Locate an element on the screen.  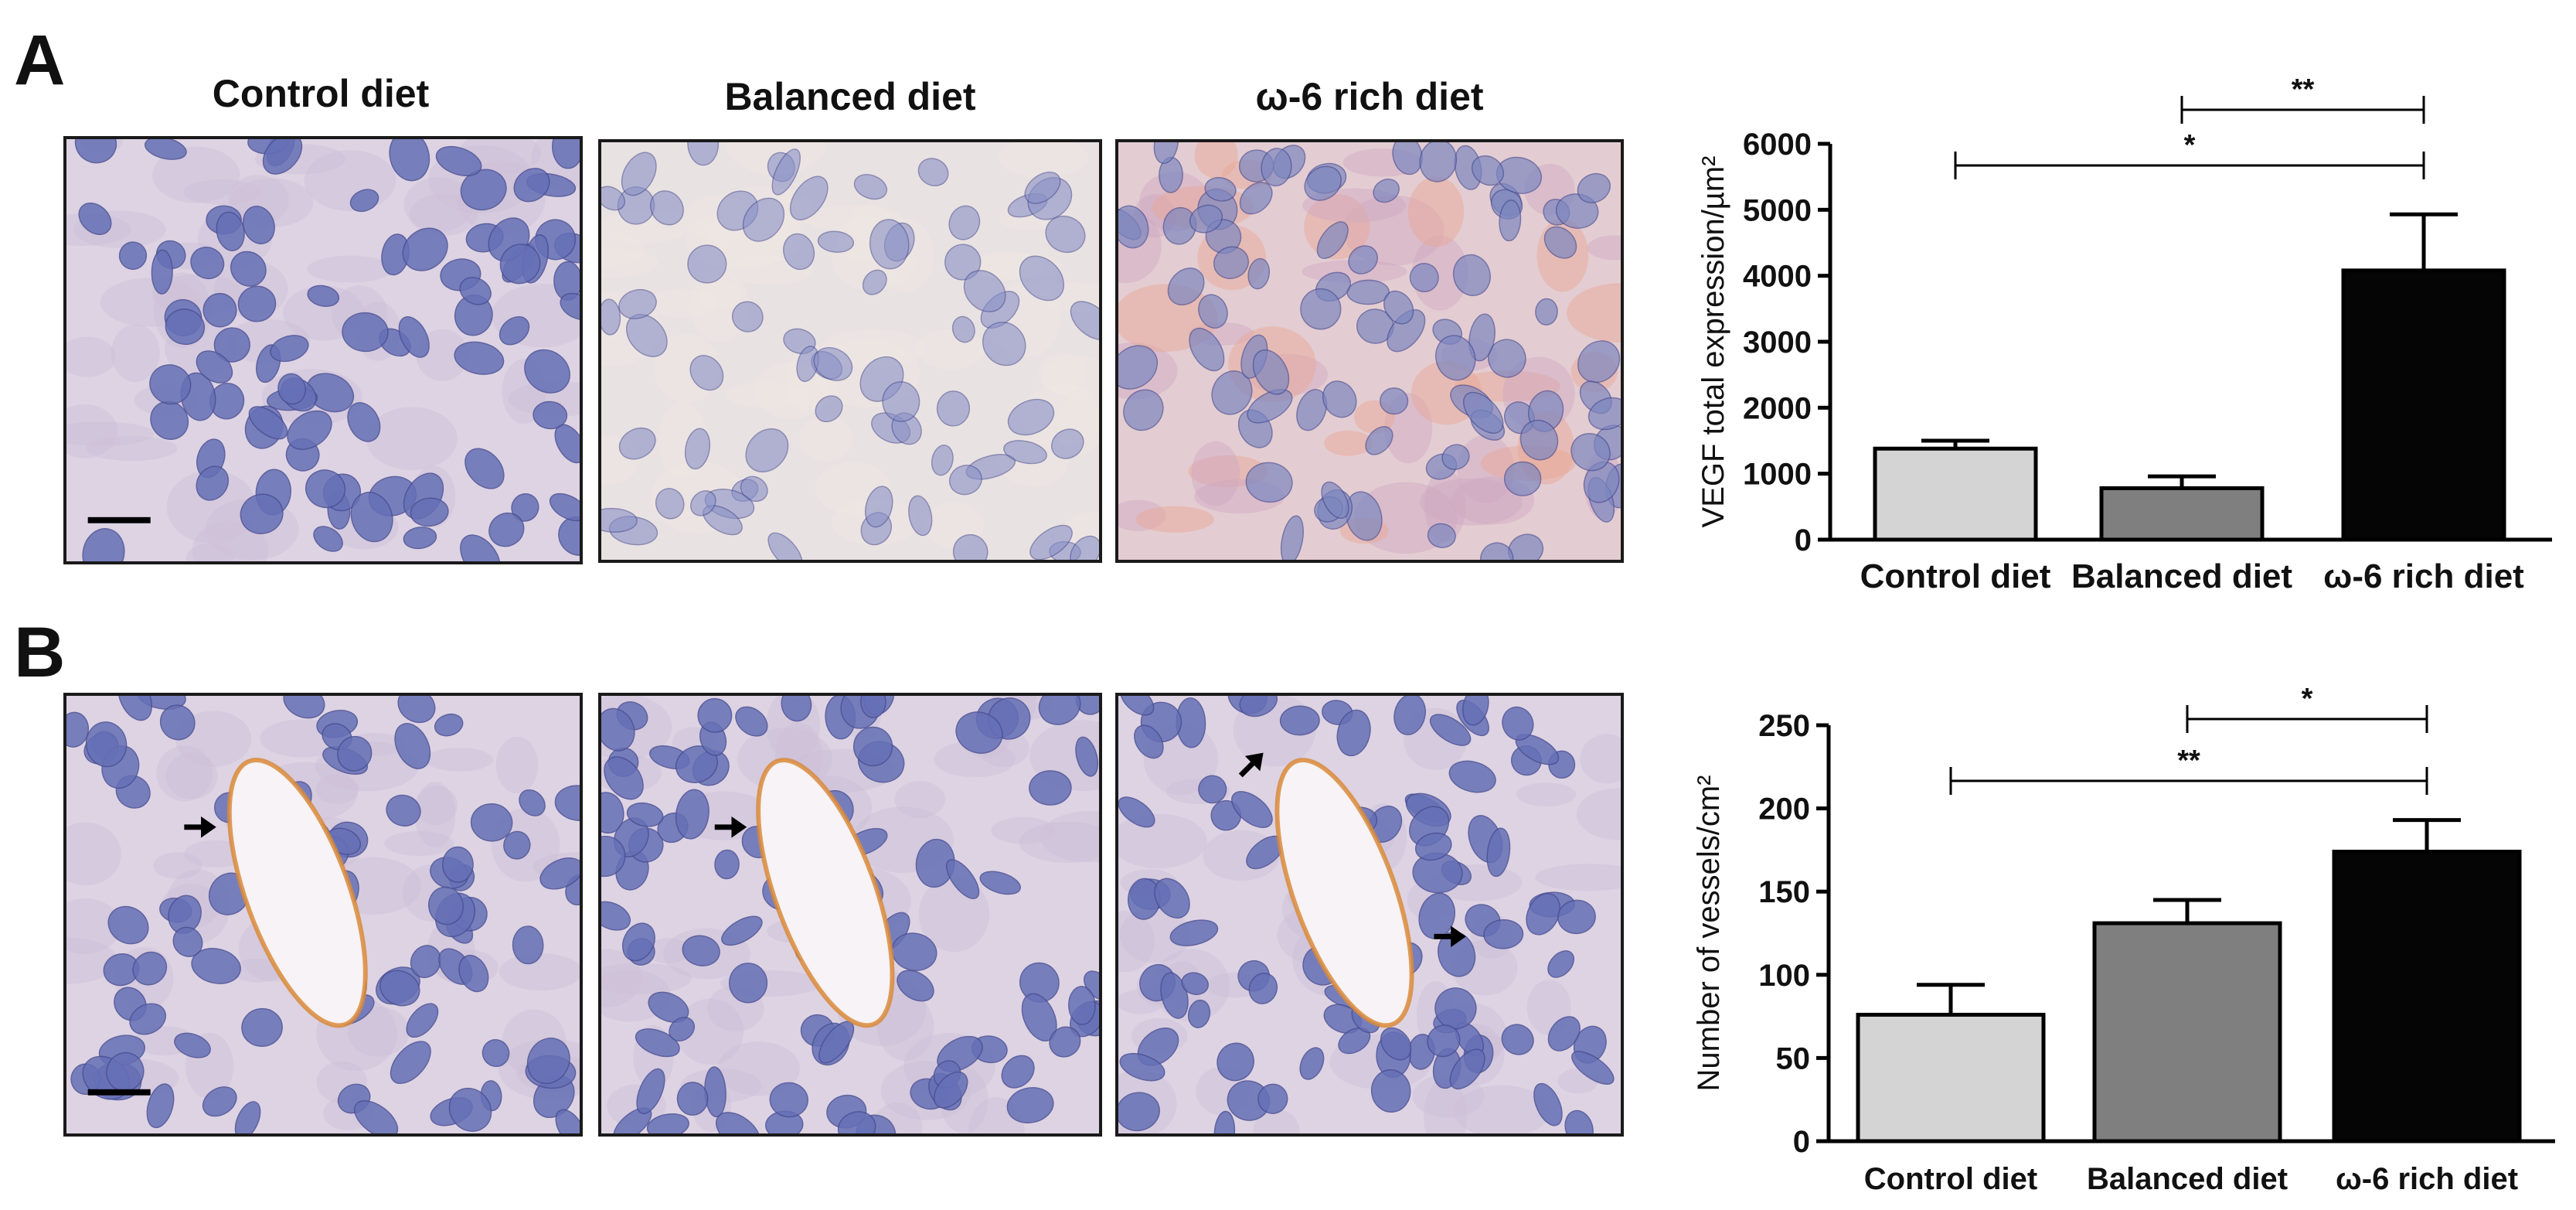
micrograph-a-control-image is located at coordinates (323, 350).